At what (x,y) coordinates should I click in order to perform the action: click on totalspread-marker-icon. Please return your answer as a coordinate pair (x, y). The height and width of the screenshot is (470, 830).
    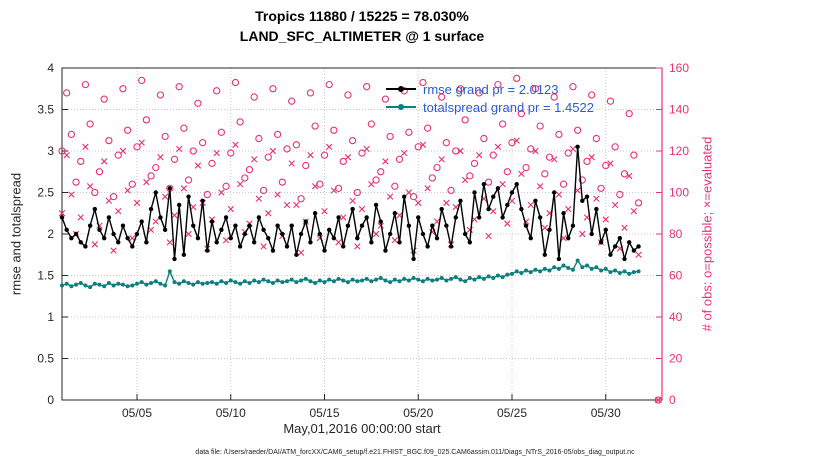
    Looking at the image, I should click on (401, 107).